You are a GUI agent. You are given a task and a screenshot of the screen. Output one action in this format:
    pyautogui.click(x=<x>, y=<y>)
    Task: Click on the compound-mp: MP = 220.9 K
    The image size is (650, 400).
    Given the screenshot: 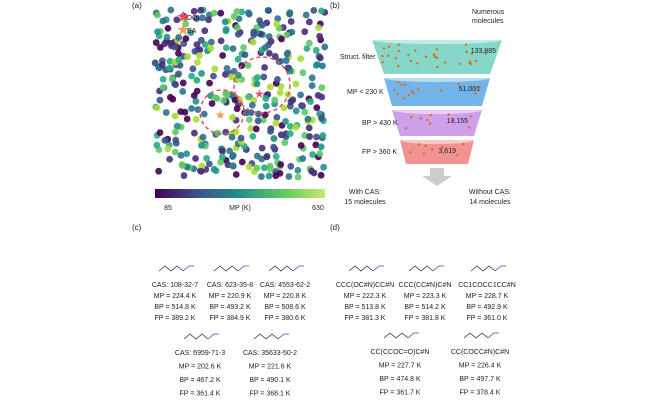 What is the action you would take?
    pyautogui.click(x=230, y=296)
    